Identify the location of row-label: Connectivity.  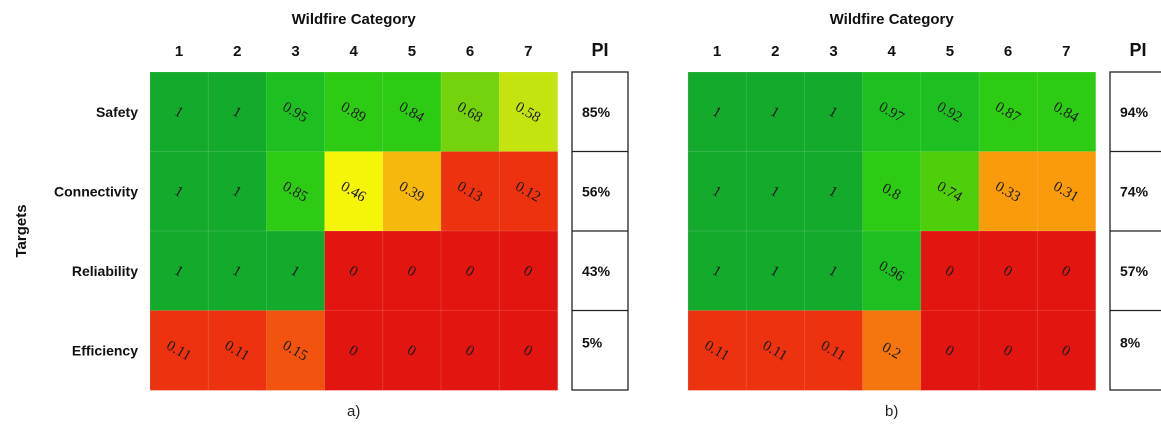
(96, 191).